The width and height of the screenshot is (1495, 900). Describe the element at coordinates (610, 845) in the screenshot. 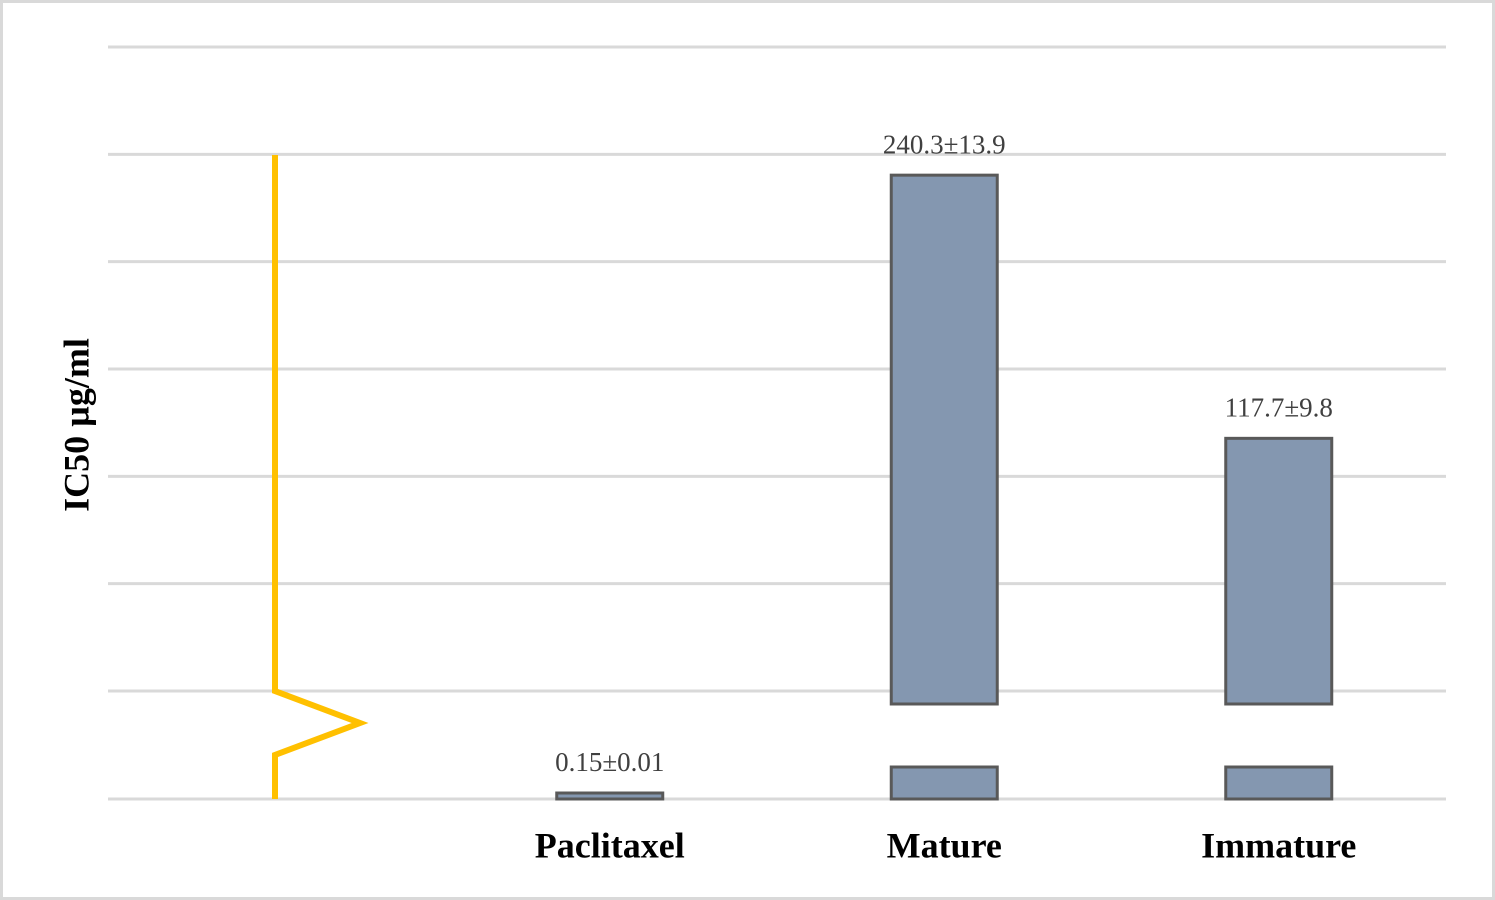

I see `x-tick-label: Paclitaxel` at that location.